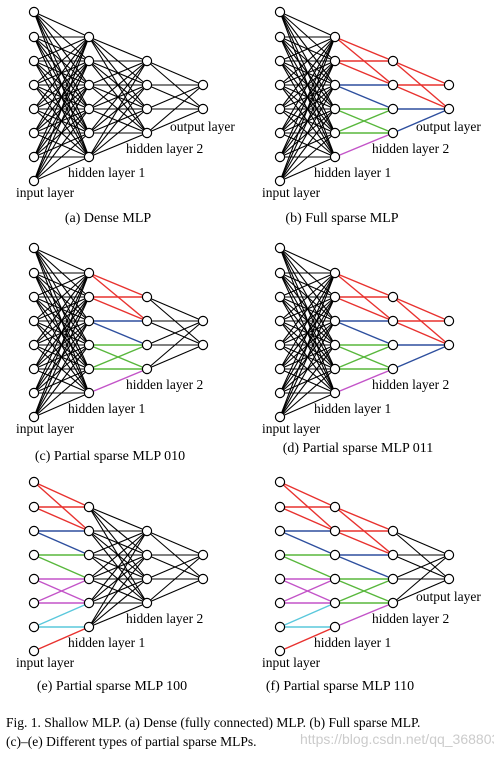  Describe the element at coordinates (352, 642) in the screenshot. I see `hidden1-label-f: hidden layer 1` at that location.